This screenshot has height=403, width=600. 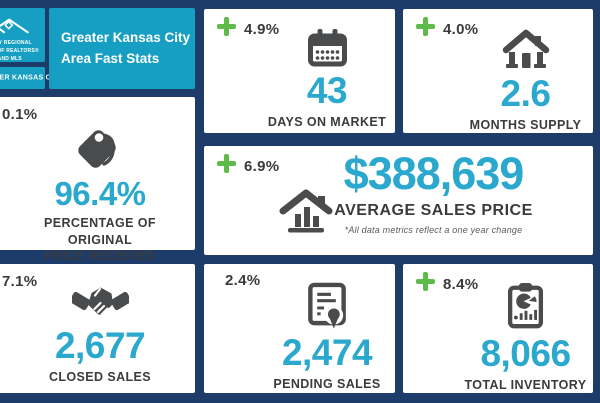 What do you see at coordinates (100, 239) in the screenshot?
I see `stat-label: PERCENTAGE OF ORIGINAL PRICE RECEIVED` at bounding box center [100, 239].